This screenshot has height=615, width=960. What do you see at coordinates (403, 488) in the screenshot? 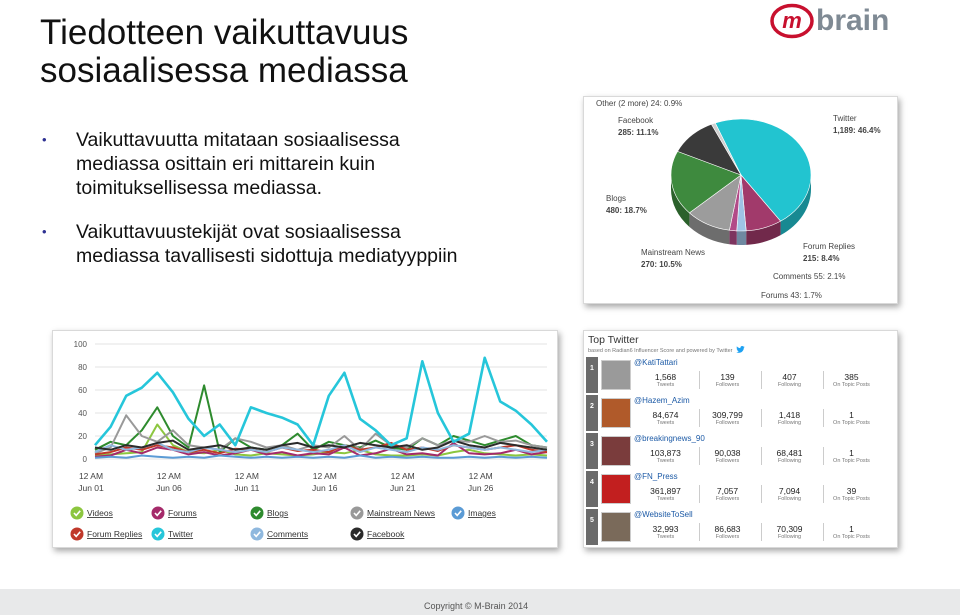
I see `x-tick-label: Jun 21` at bounding box center [403, 488].